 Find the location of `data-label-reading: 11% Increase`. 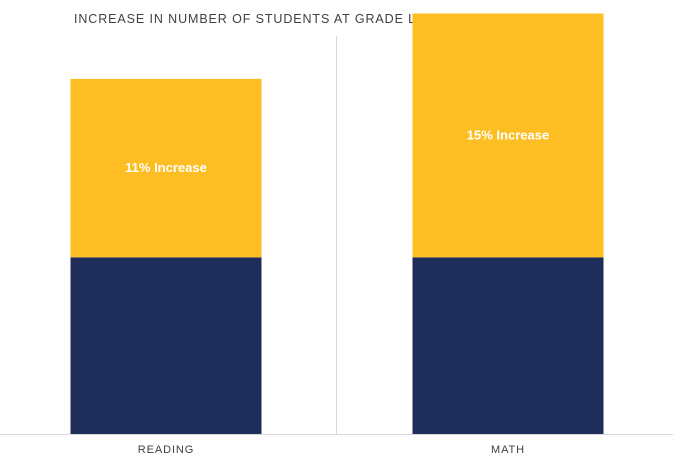

data-label-reading: 11% Increase is located at coordinates (166, 167).